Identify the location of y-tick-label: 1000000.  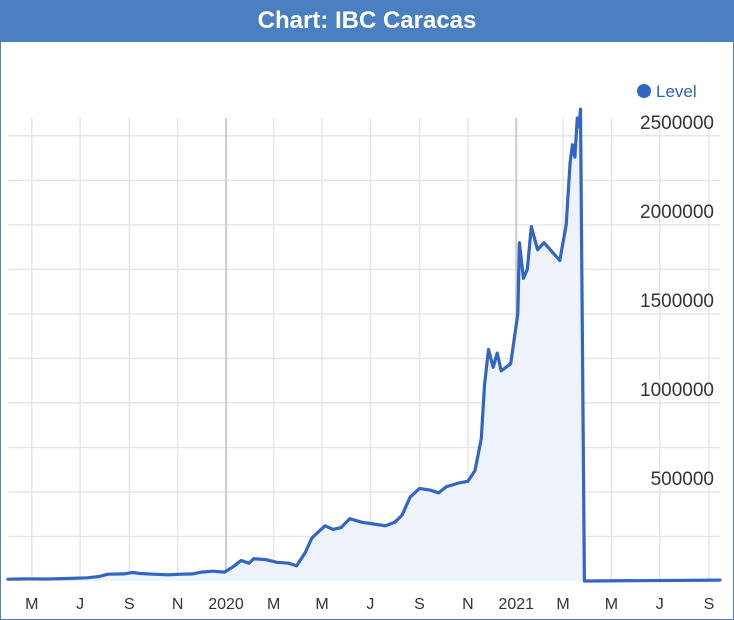
(677, 390).